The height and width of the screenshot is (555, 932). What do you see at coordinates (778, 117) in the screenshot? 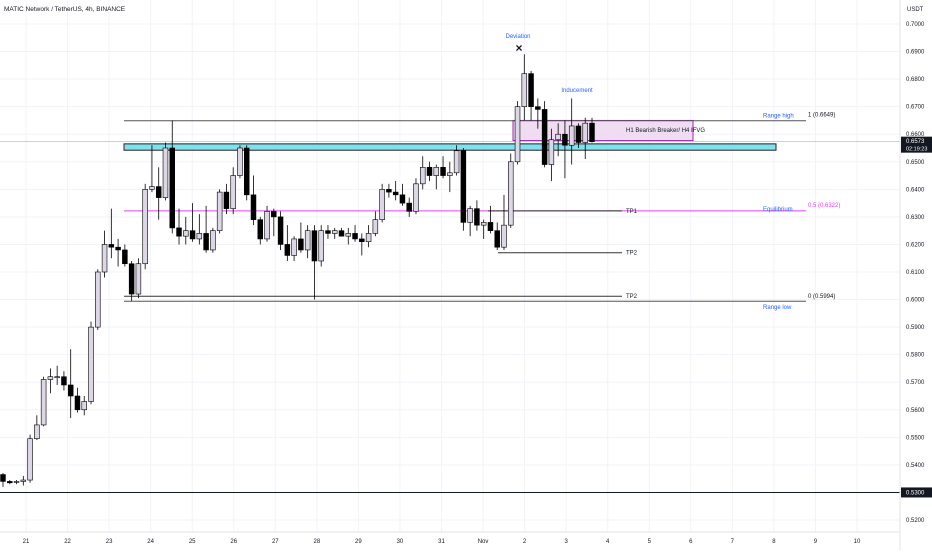
I see `range-high-label: Range high` at bounding box center [778, 117].